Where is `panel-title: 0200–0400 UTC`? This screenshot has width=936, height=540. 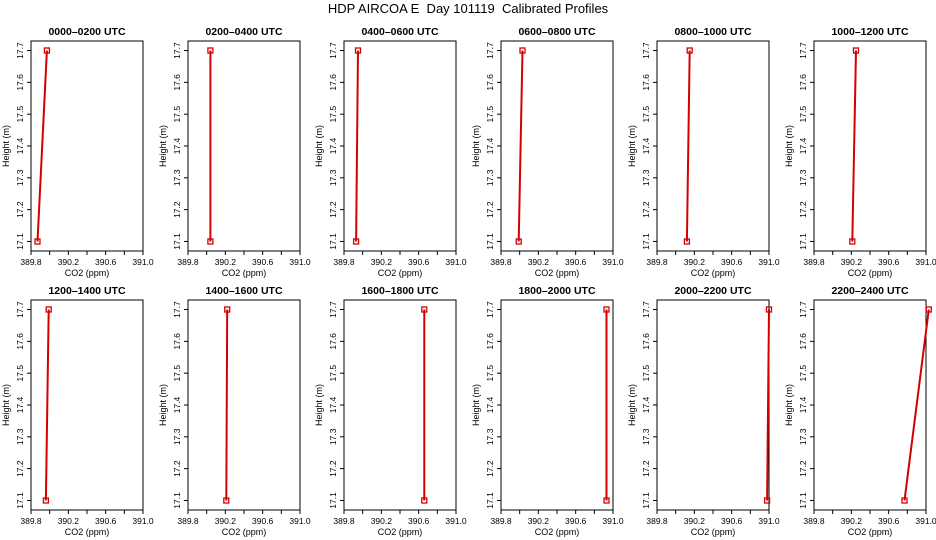 panel-title: 0200–0400 UTC is located at coordinates (243, 32).